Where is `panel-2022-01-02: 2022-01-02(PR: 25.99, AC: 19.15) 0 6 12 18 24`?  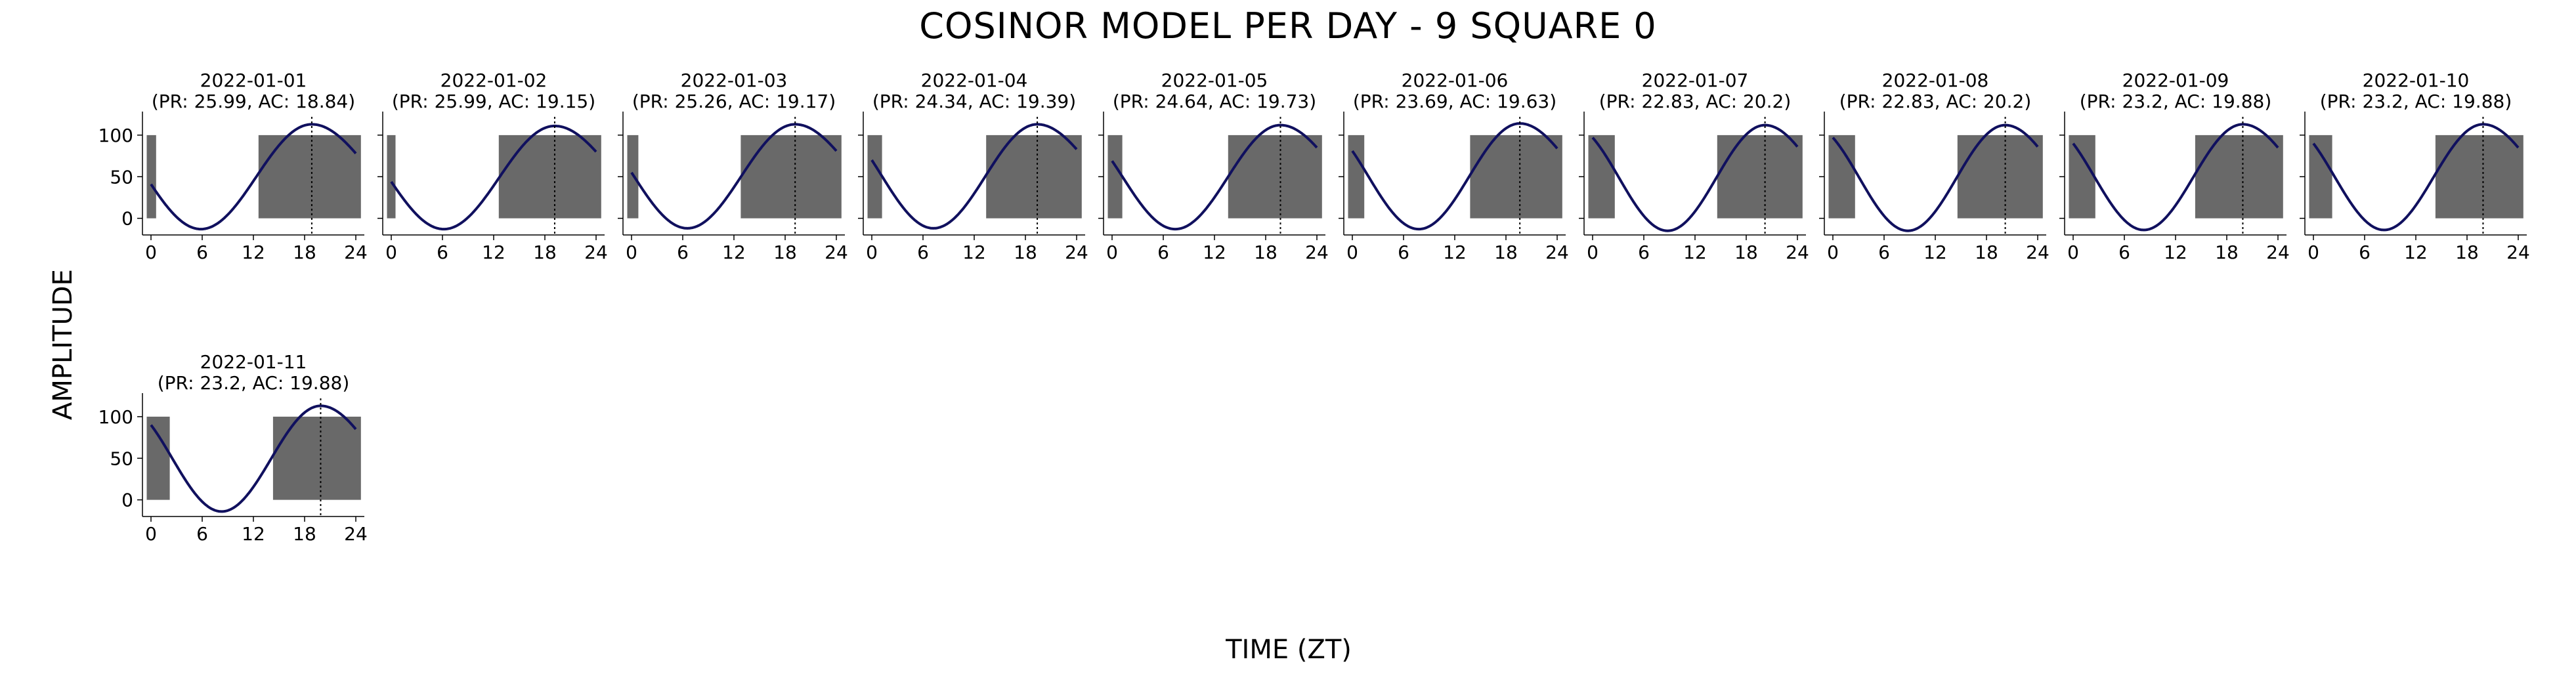 panel-2022-01-02: 2022-01-02(PR: 25.99, AC: 19.15) 0 6 12 18 24 is located at coordinates (492, 166).